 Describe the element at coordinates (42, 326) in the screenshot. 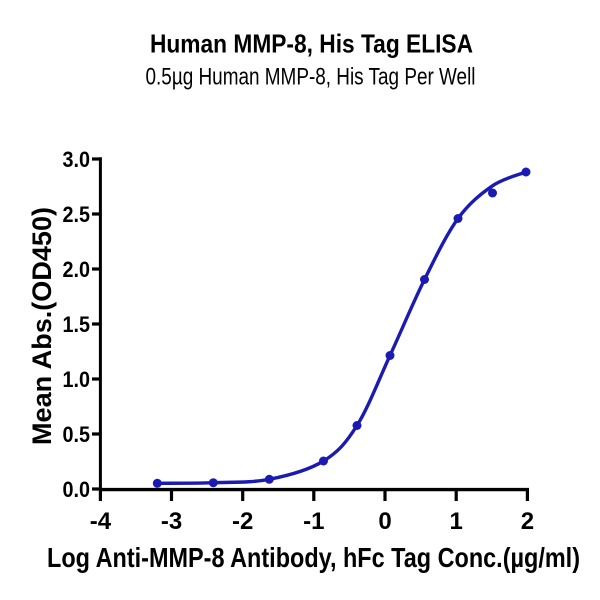

I see `svg-text: Mean Abs.(OD450)` at that location.